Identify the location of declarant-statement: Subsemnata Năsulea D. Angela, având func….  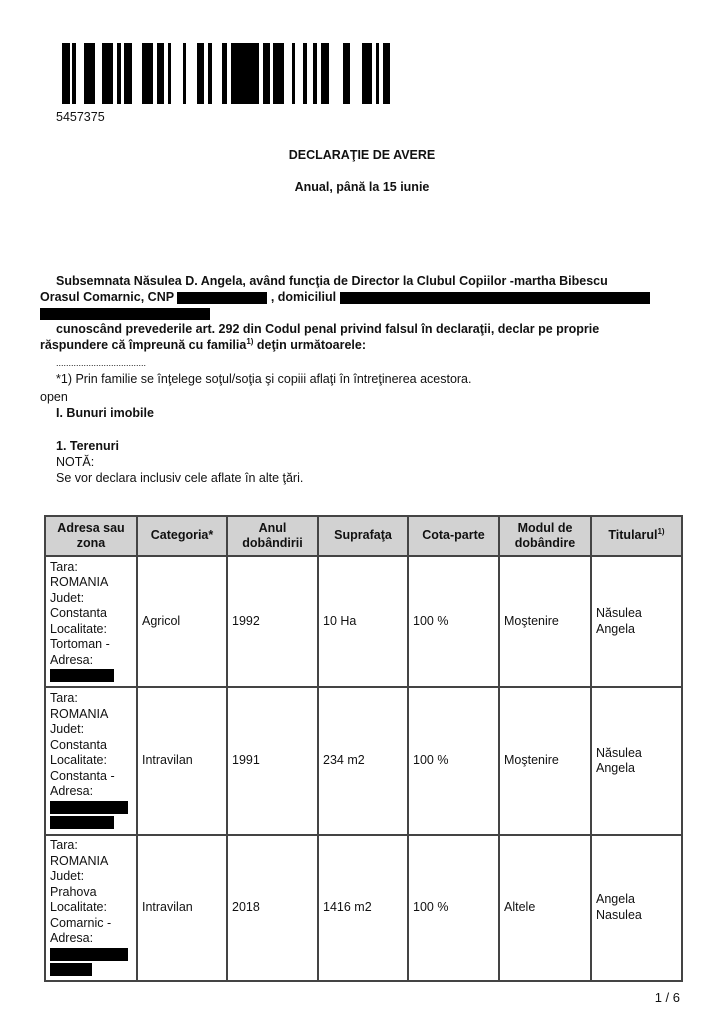
(365, 297).